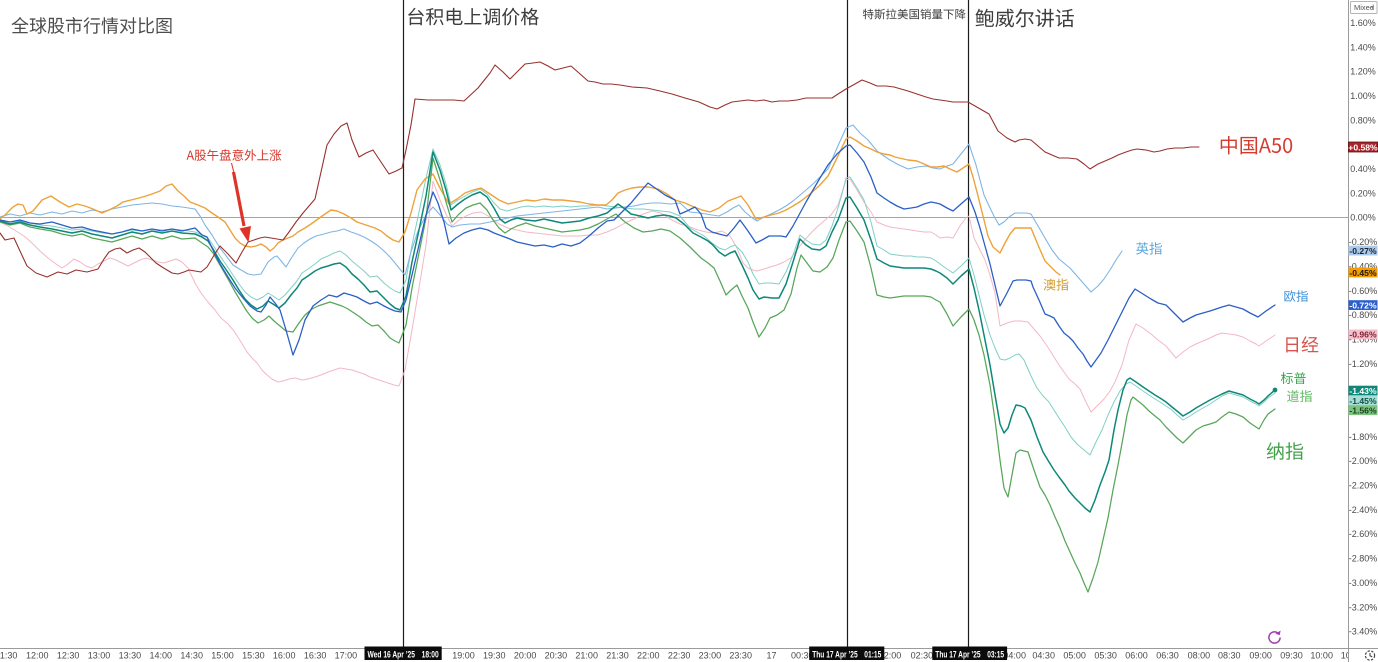  Describe the element at coordinates (1363, 273) in the screenshot. I see `svg-text: -0.45%` at that location.